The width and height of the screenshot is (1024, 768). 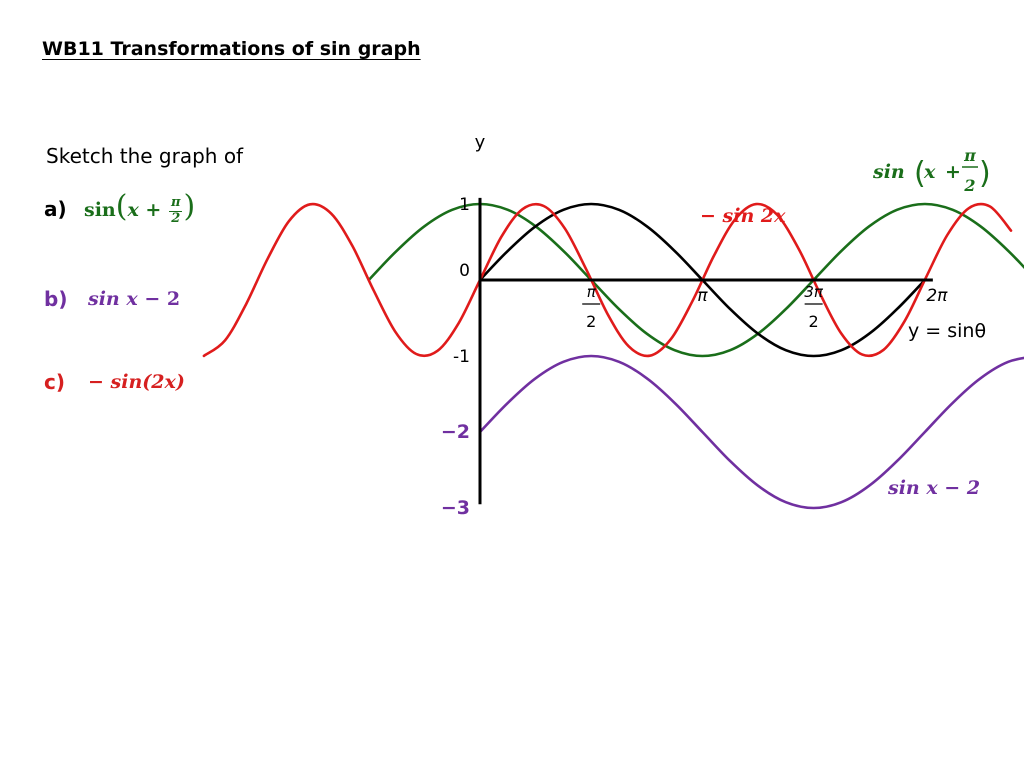 What do you see at coordinates (176, 218) in the screenshot?
I see `task-a-den: 2` at bounding box center [176, 218].